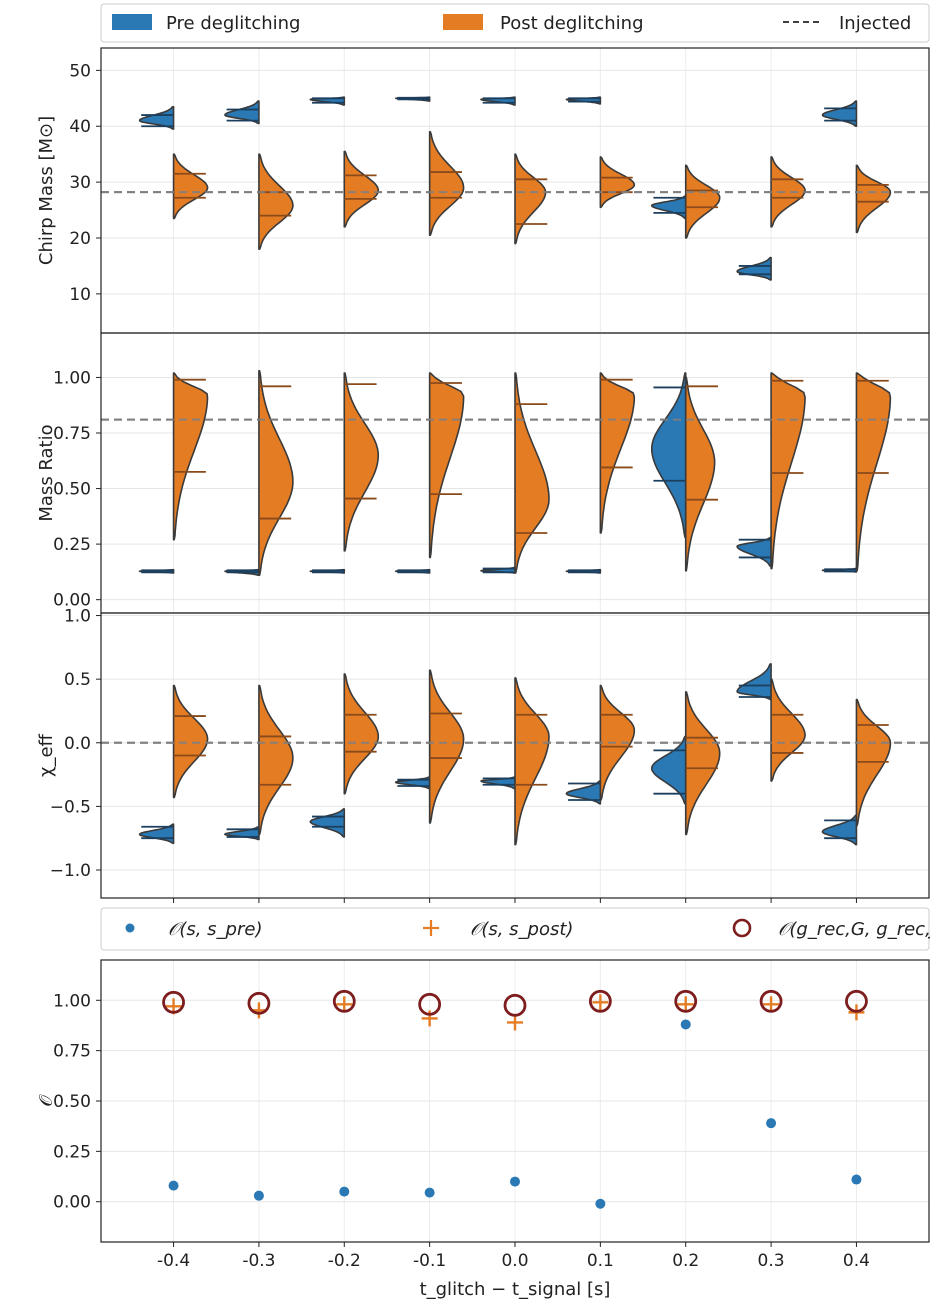  I want to click on y-axis-label: Chirp Mass [M⊙], so click(46, 190).